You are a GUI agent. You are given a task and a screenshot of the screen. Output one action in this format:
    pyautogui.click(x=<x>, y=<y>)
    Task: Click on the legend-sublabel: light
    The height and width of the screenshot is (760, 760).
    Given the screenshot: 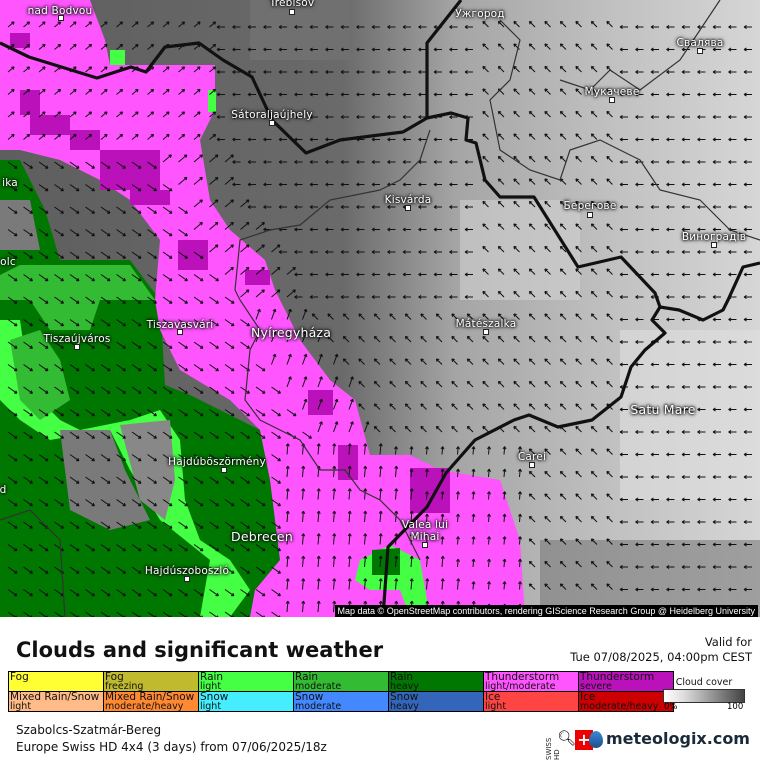 What is the action you would take?
    pyautogui.click(x=496, y=706)
    